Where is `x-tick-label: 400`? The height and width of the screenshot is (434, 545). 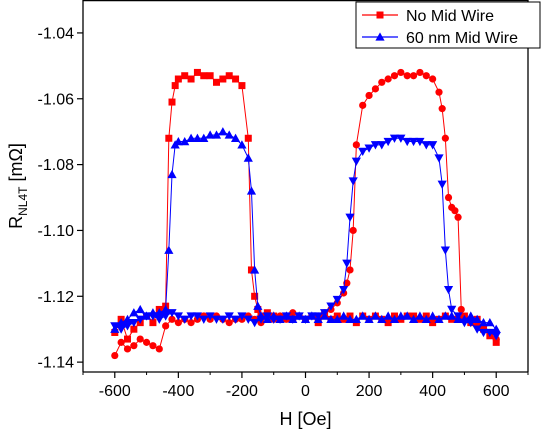 x-tick-label: 400 is located at coordinates (432, 391).